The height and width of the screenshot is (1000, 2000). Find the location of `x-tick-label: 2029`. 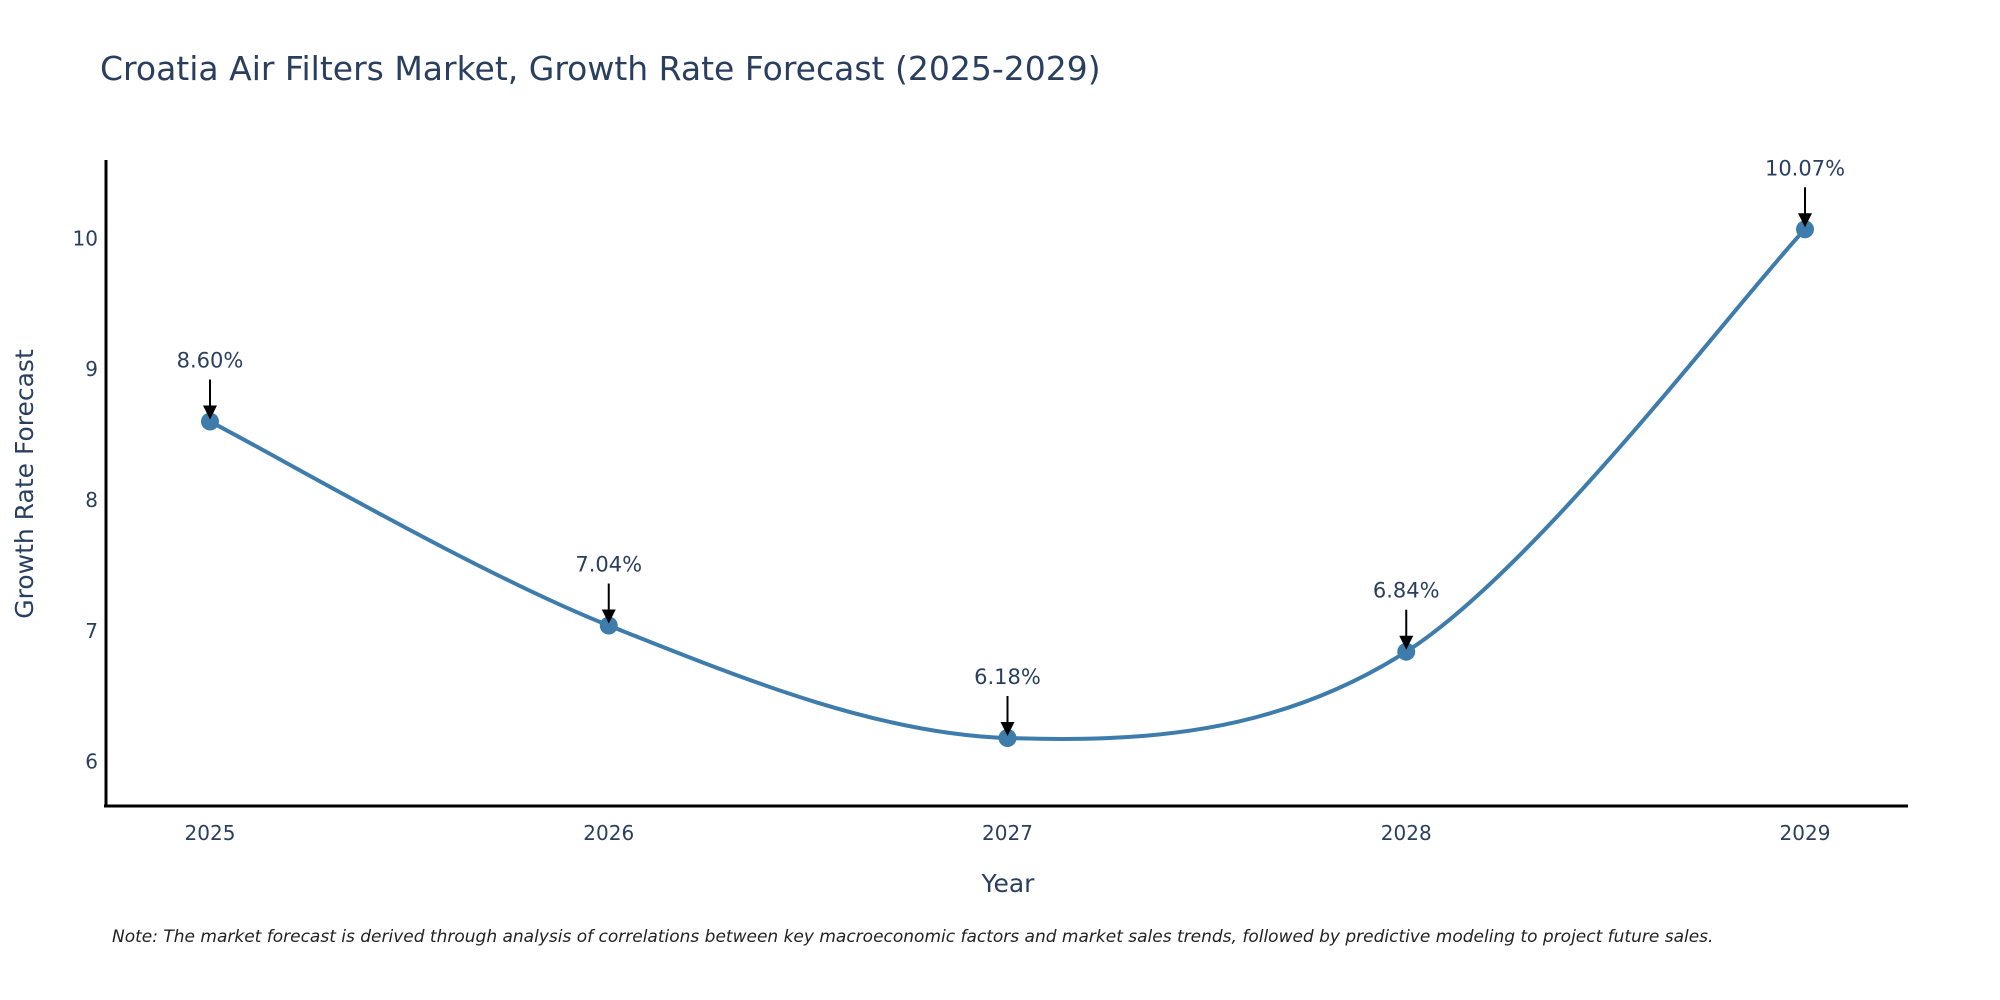

x-tick-label: 2029 is located at coordinates (1805, 833).